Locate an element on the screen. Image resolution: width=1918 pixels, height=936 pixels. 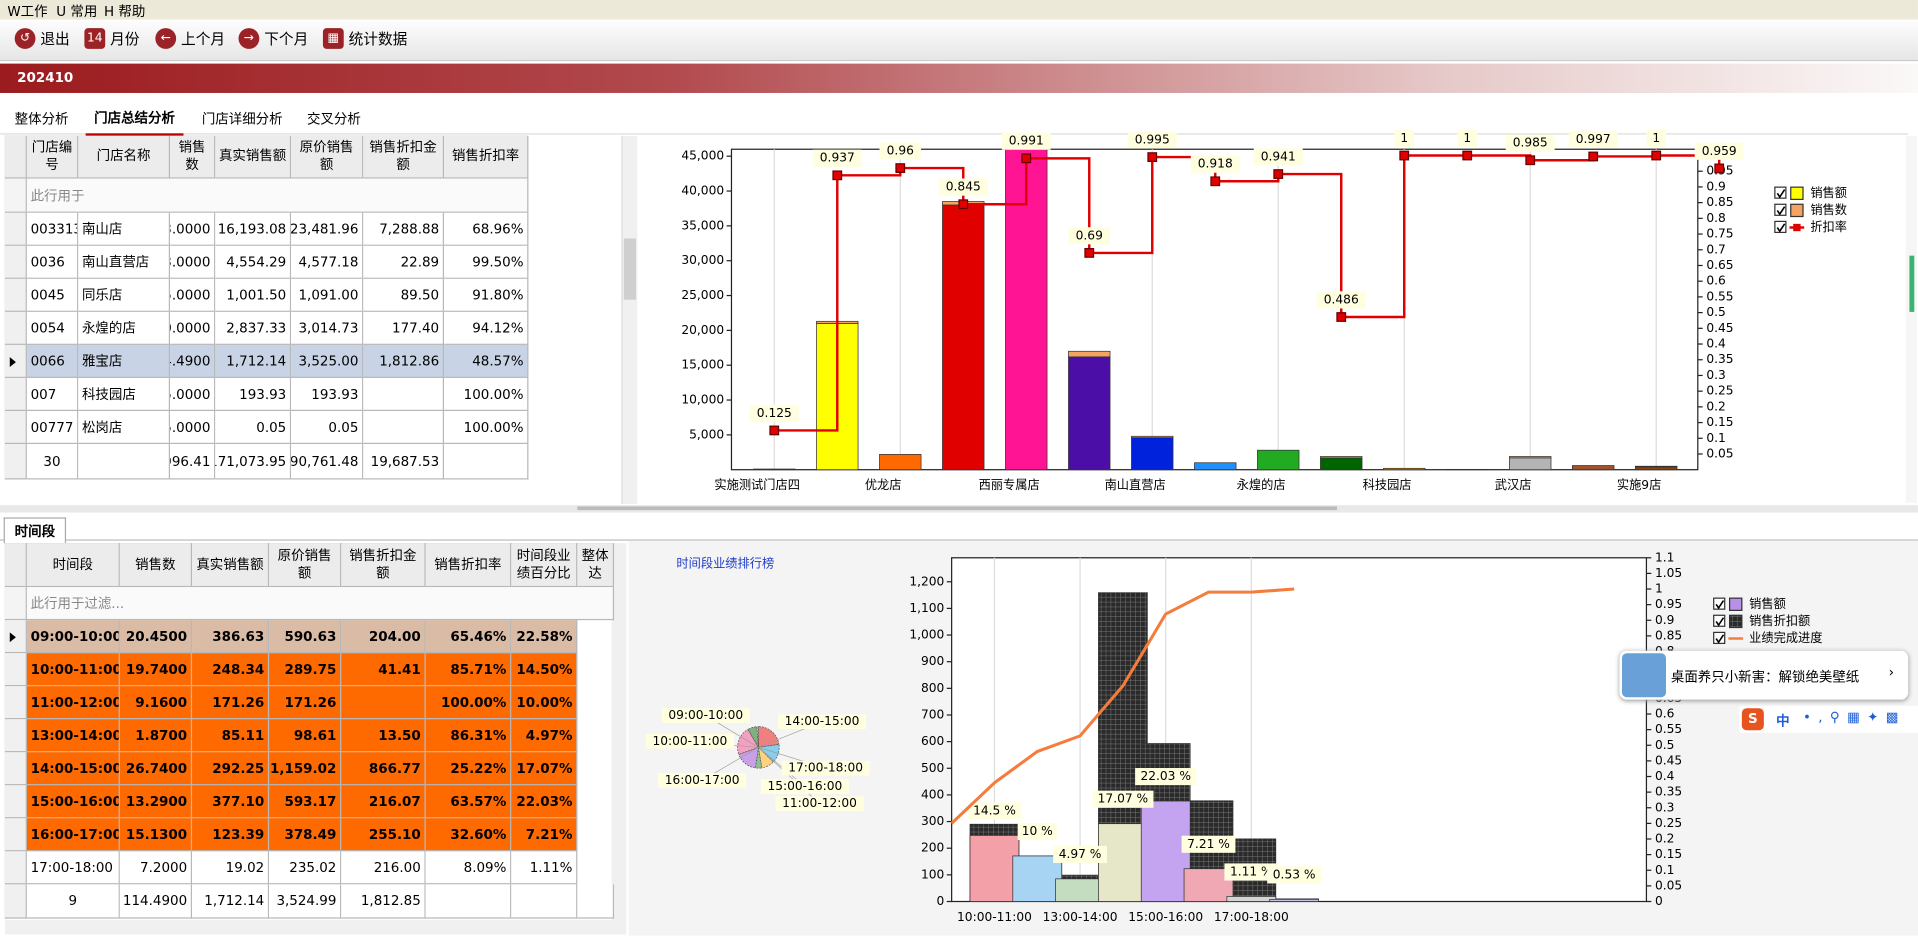
column-header: 时间段业绩百分比 is located at coordinates (544, 565).